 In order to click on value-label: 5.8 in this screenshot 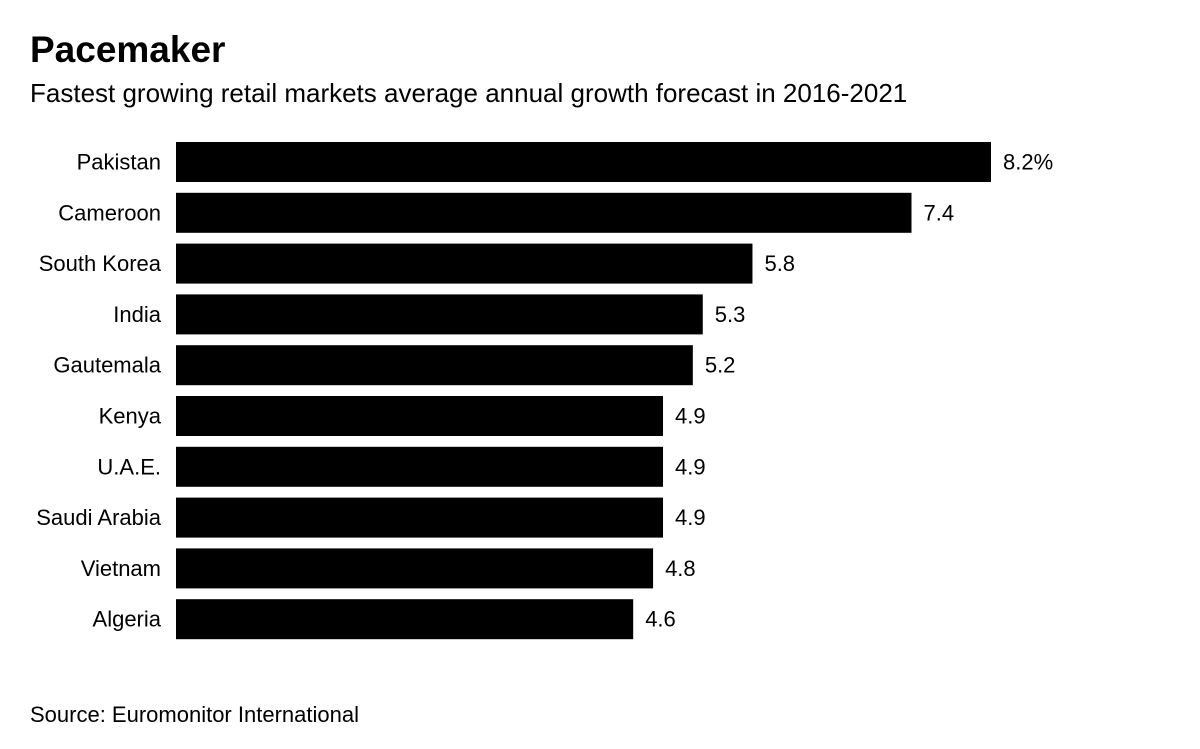, I will do `click(779, 263)`.